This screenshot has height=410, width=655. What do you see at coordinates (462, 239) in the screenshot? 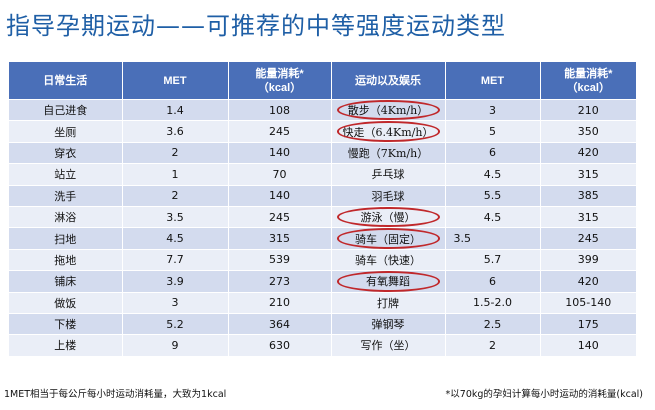
I see `cell-met-activity-text: 3.5` at bounding box center [462, 239].